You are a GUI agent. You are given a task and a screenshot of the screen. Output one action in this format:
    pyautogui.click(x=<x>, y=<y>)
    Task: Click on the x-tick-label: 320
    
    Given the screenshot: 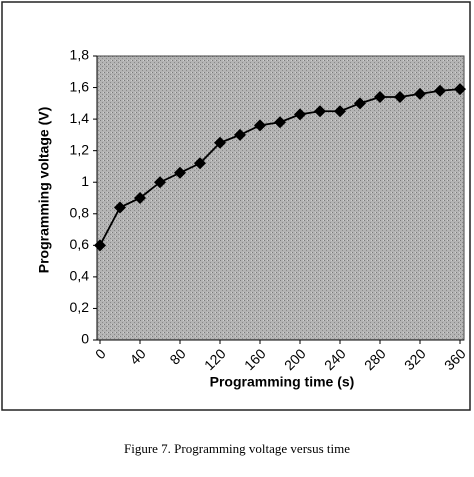 What is the action you would take?
    pyautogui.click(x=415, y=359)
    